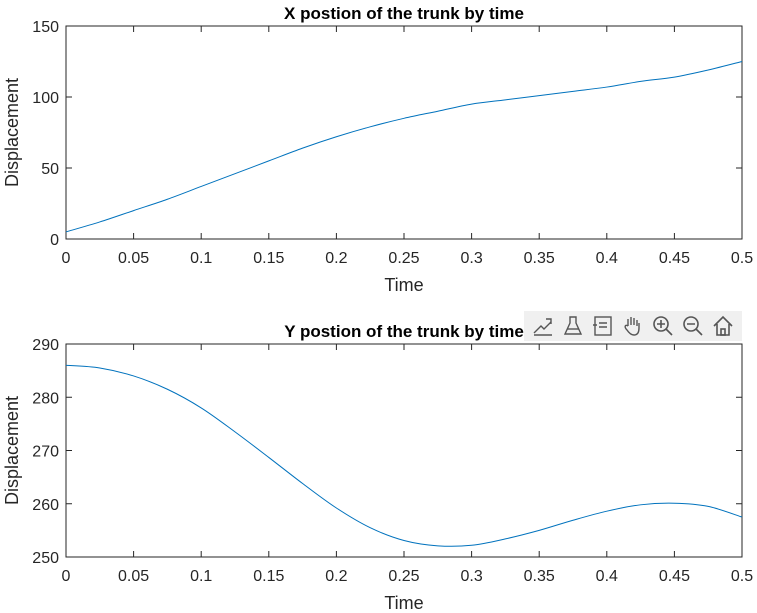 This screenshot has height=613, width=757. I want to click on chart-title: X postion of the trunk by time, so click(404, 13).